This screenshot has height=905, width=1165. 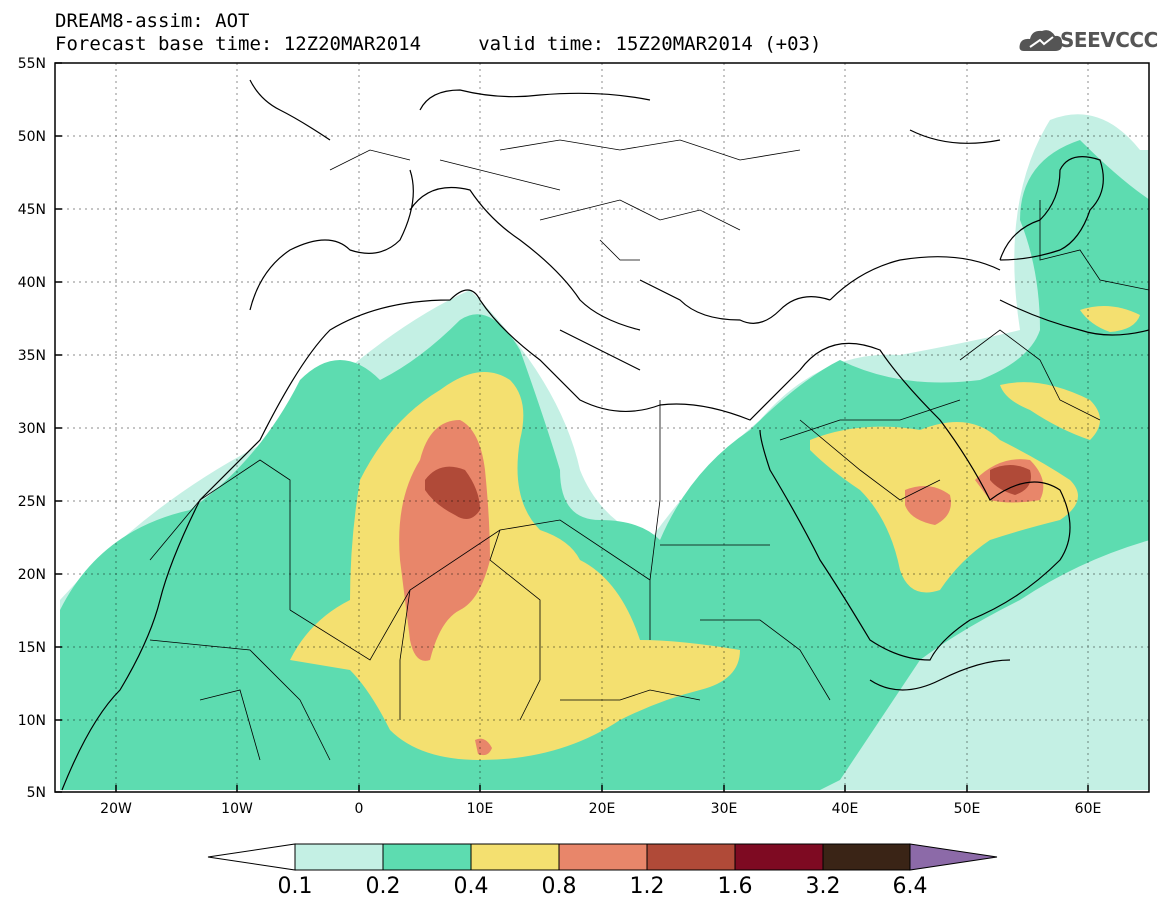 What do you see at coordinates (953, 857) in the screenshot?
I see `colorbar-high-arrow` at bounding box center [953, 857].